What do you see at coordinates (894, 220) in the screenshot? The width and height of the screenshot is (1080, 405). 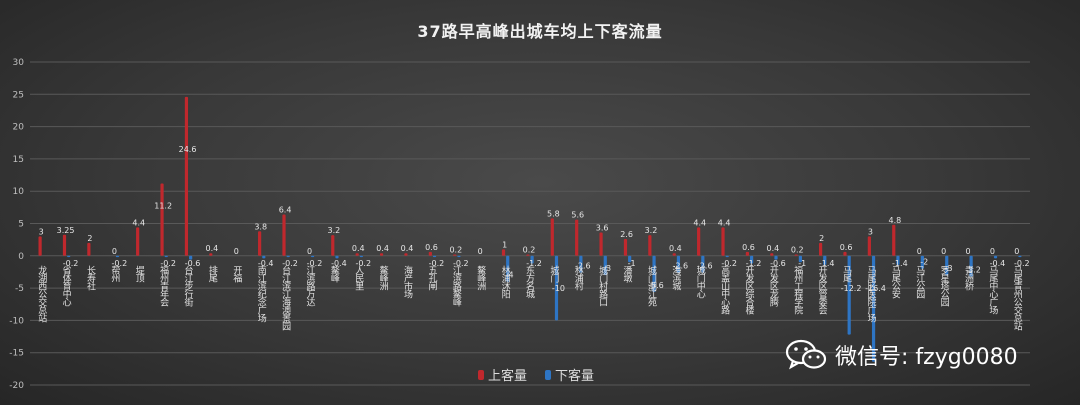 I see `data-label-up: 4.8` at bounding box center [894, 220].